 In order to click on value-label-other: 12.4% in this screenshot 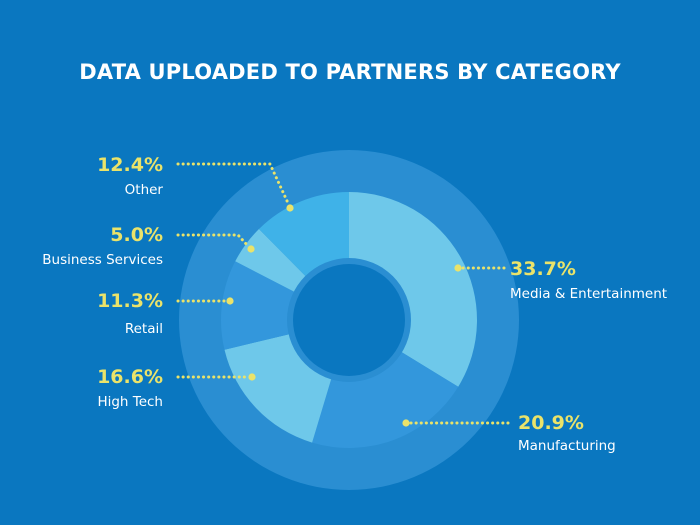, I will do `click(130, 165)`.